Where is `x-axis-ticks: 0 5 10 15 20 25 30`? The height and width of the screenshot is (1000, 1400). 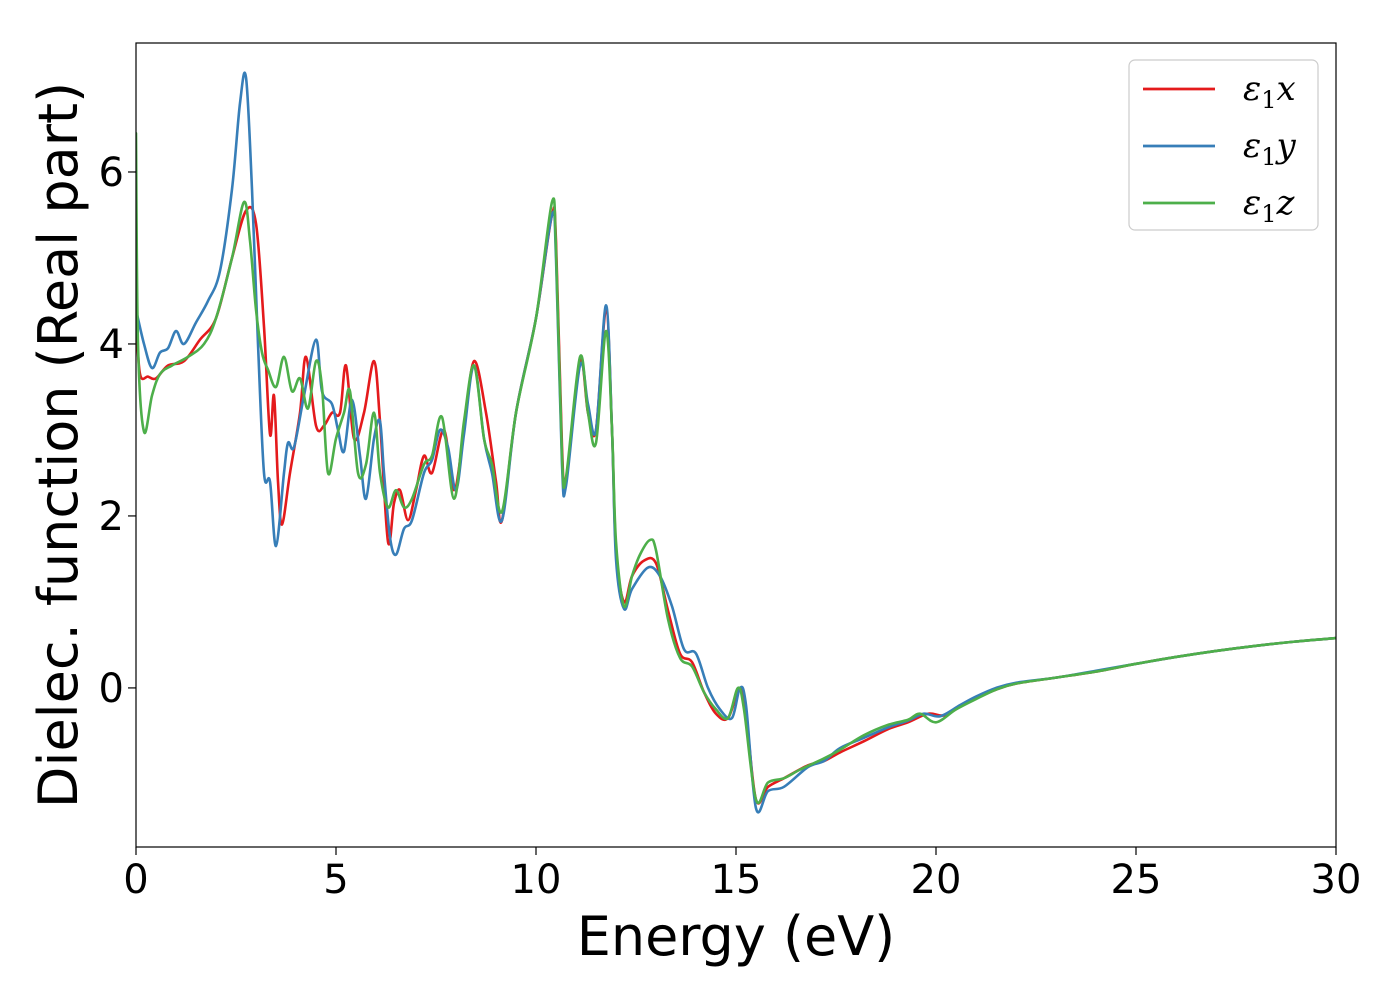
x-axis-ticks: 0 5 10 15 20 25 30 is located at coordinates (742, 875).